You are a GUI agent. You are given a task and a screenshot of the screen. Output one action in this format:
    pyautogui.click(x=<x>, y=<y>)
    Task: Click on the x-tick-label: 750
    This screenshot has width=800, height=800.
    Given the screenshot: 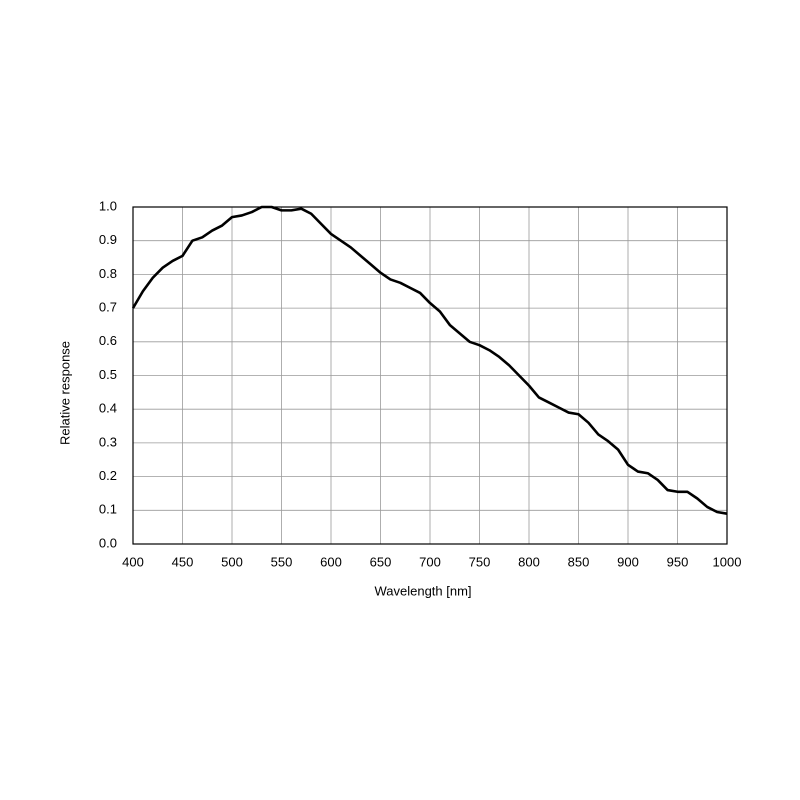 What is the action you would take?
    pyautogui.click(x=480, y=561)
    